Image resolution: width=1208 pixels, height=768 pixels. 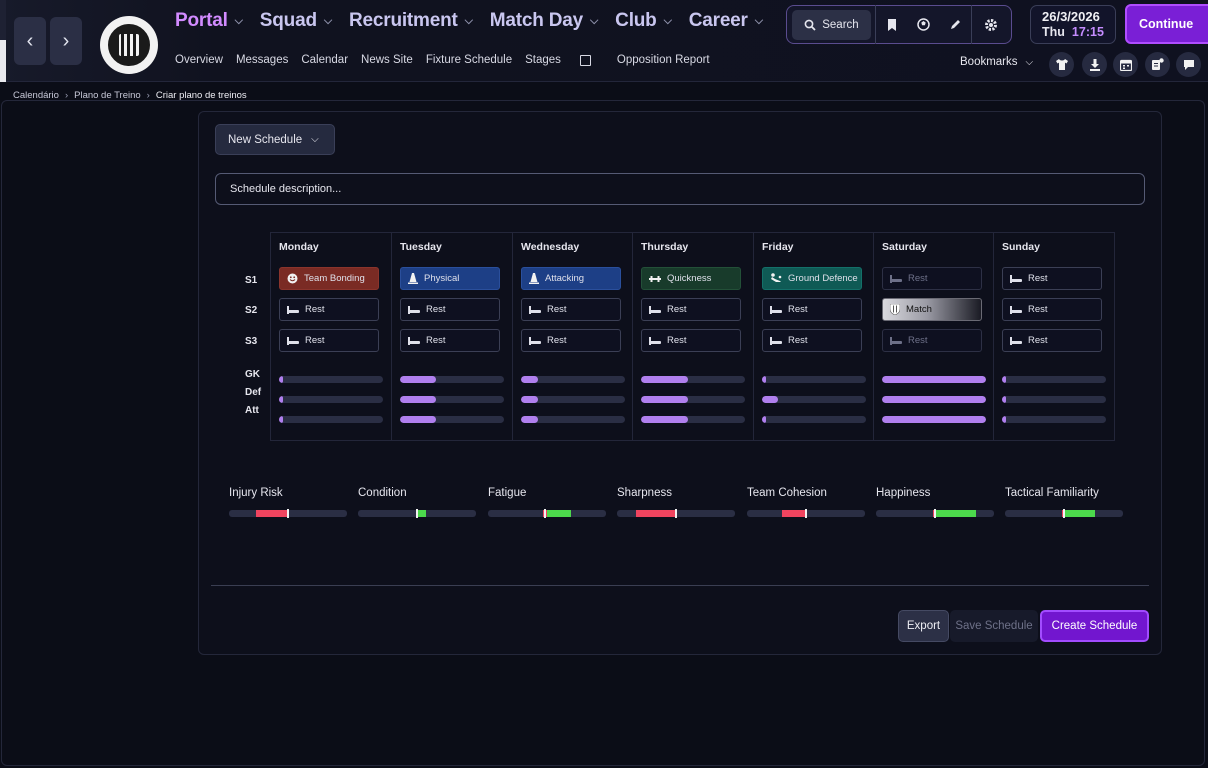 What do you see at coordinates (991, 24) in the screenshot?
I see `settings-button` at bounding box center [991, 24].